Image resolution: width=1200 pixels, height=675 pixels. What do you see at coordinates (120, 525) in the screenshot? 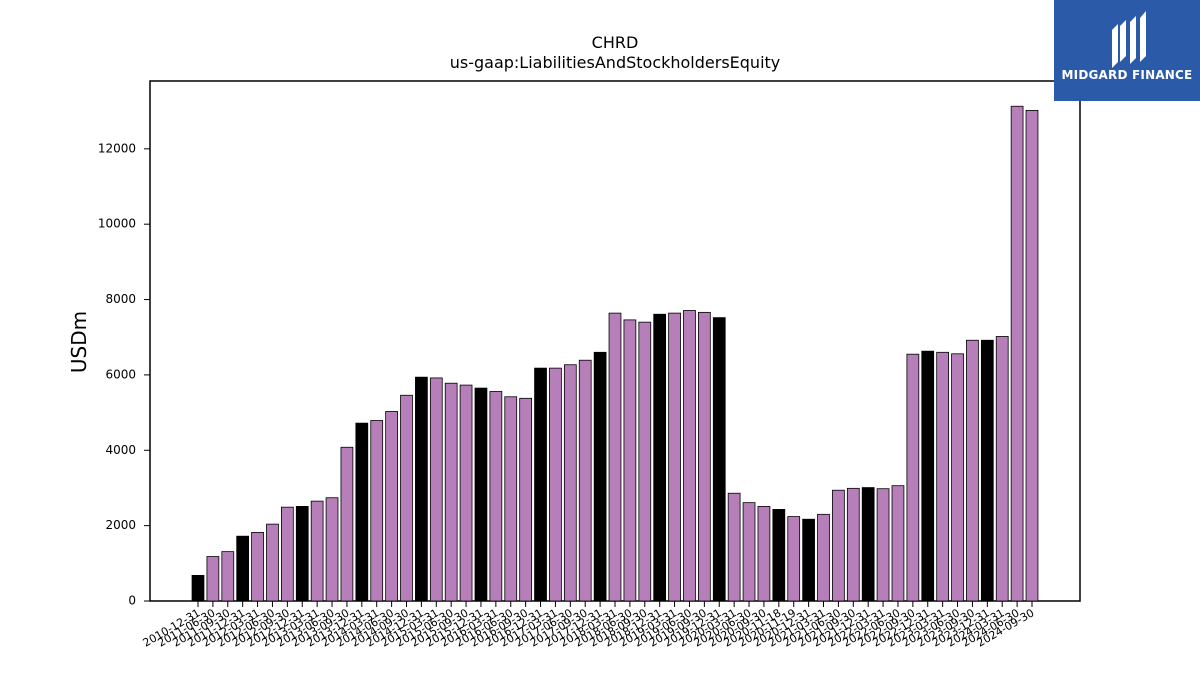
I see `y-tick-label: 2000` at bounding box center [120, 525].